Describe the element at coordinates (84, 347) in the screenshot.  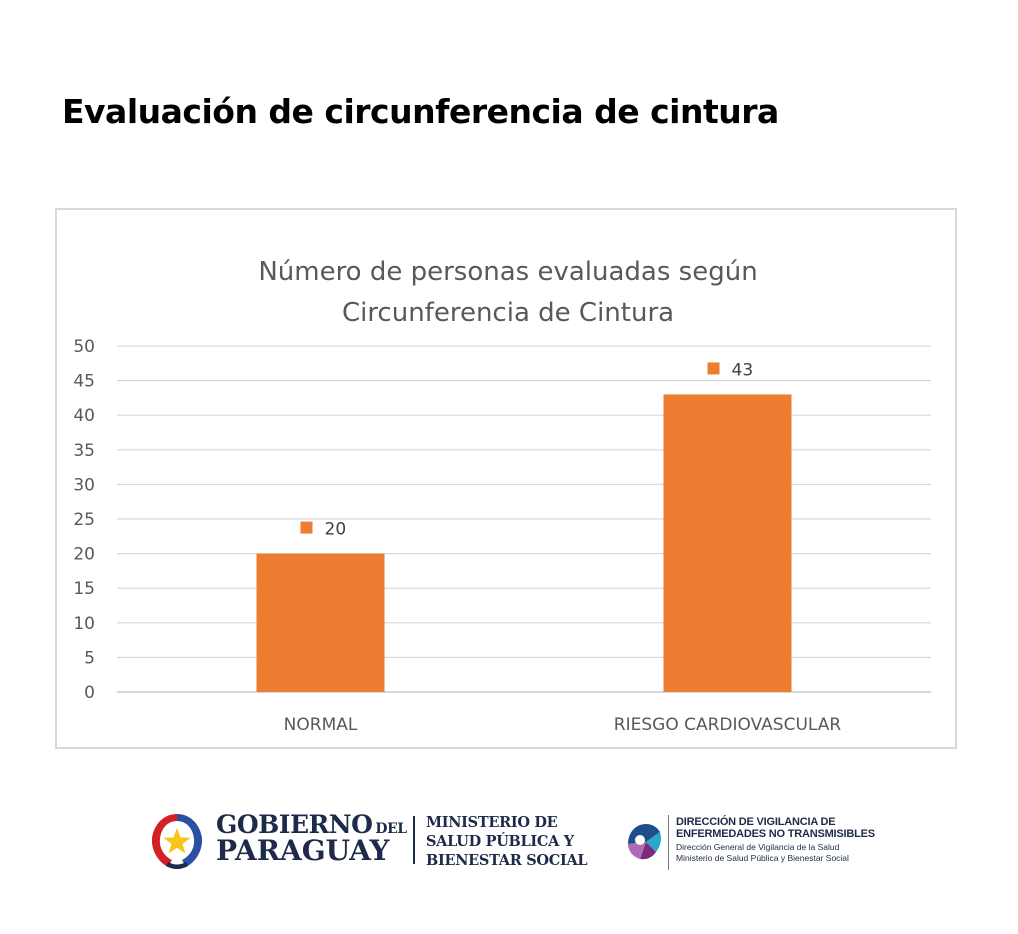
I see `y-tick-label: 50` at that location.